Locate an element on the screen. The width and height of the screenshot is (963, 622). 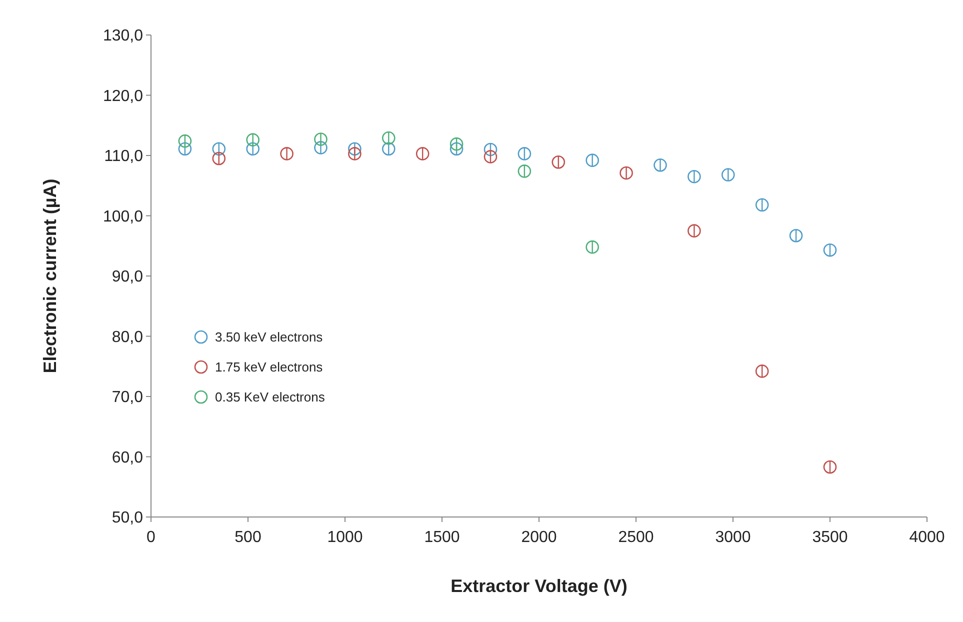
x-tick-label: 4000 is located at coordinates (927, 537).